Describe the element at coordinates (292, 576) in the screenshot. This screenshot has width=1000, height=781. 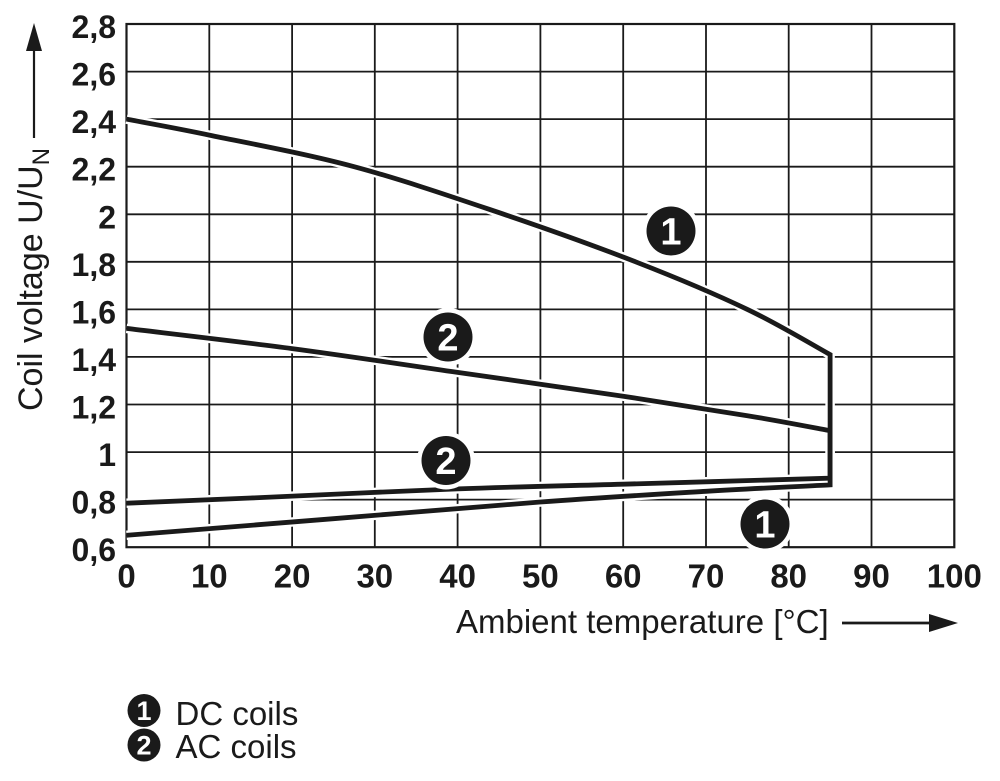
I see `svg-text: 20` at that location.